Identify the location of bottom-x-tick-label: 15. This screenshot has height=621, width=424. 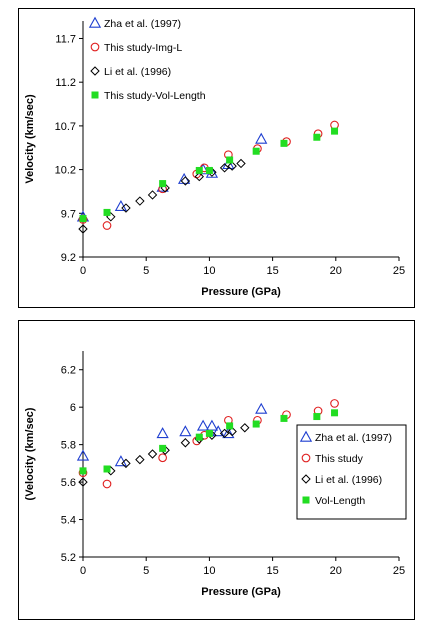
(272, 571).